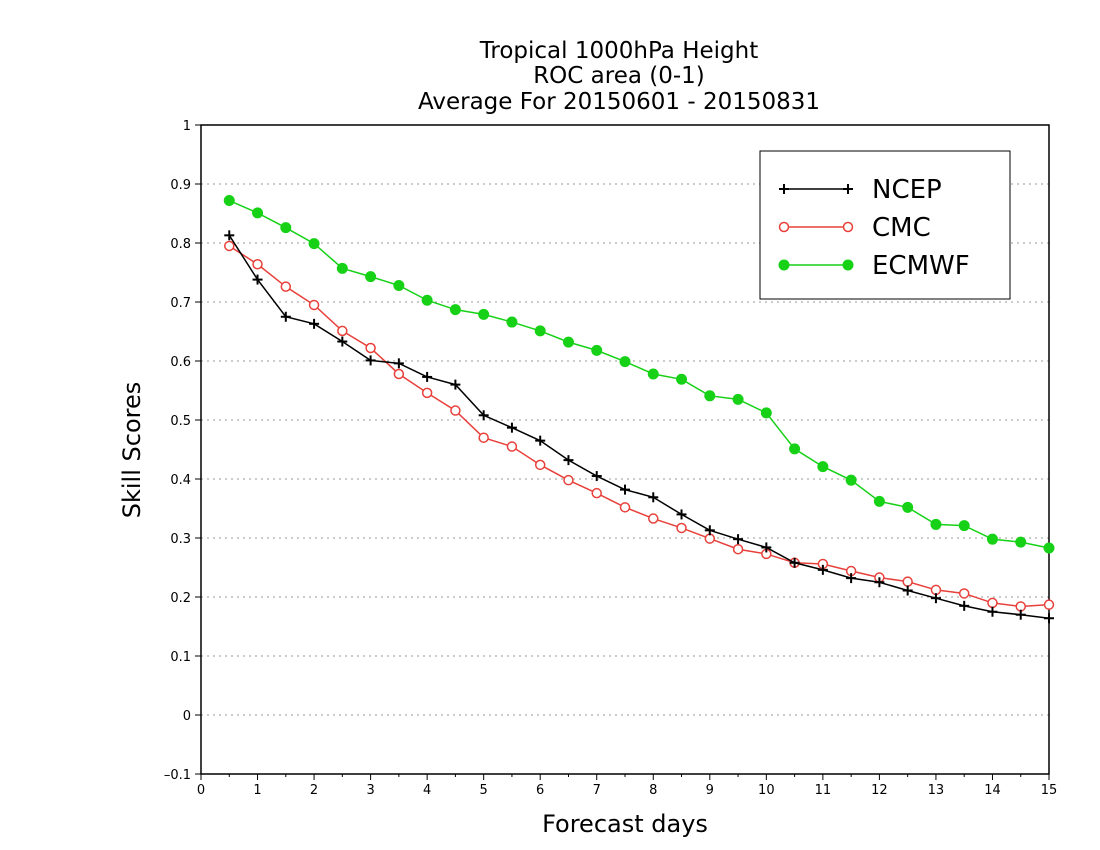  I want to click on y-tick-label: 0, so click(187, 716).